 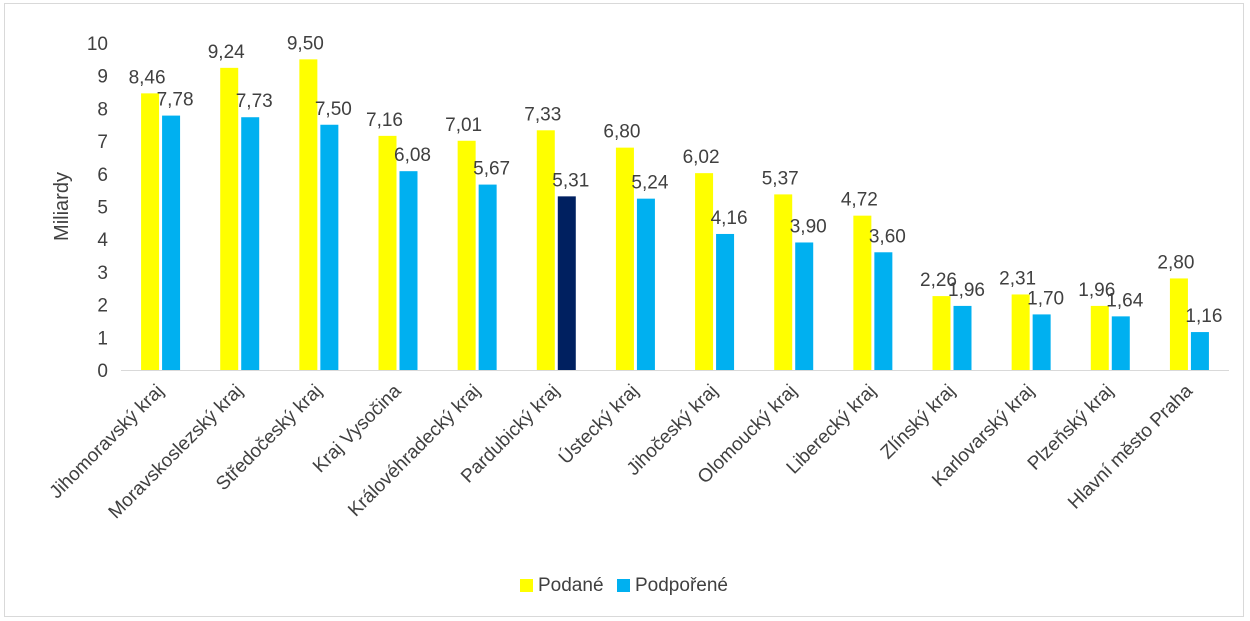 I want to click on data-label: 5,24, so click(x=649, y=183).